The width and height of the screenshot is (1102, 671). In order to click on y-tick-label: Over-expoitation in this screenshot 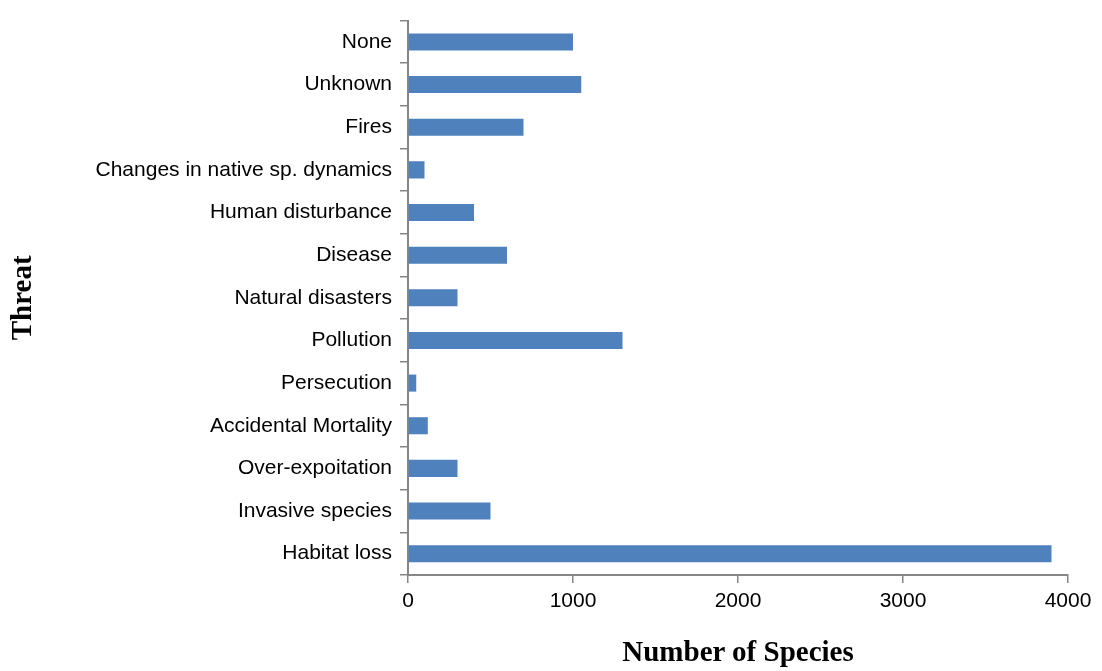, I will do `click(314, 467)`.